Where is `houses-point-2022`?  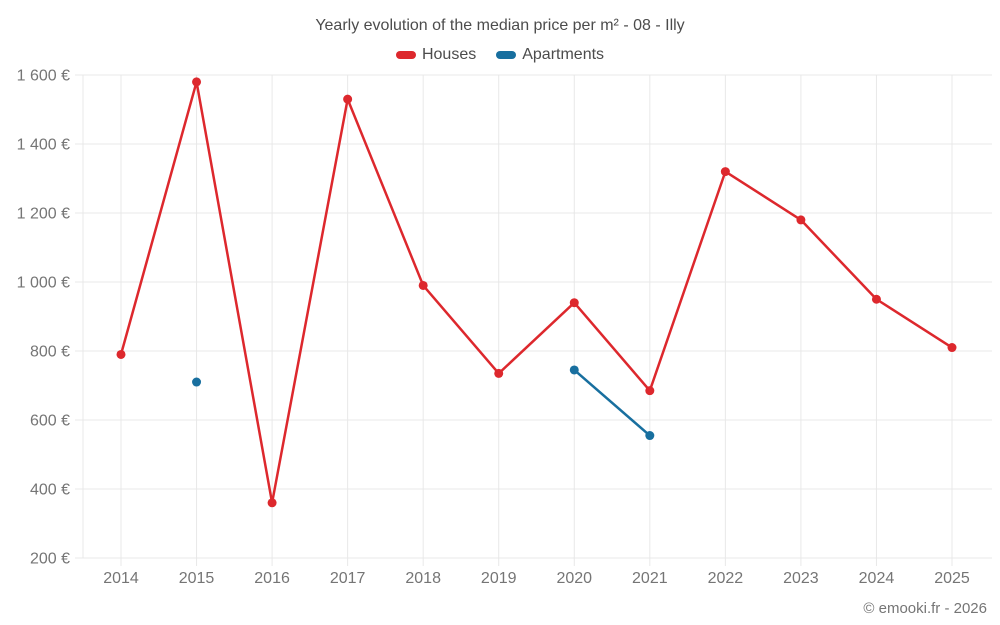
houses-point-2022 is located at coordinates (725, 172).